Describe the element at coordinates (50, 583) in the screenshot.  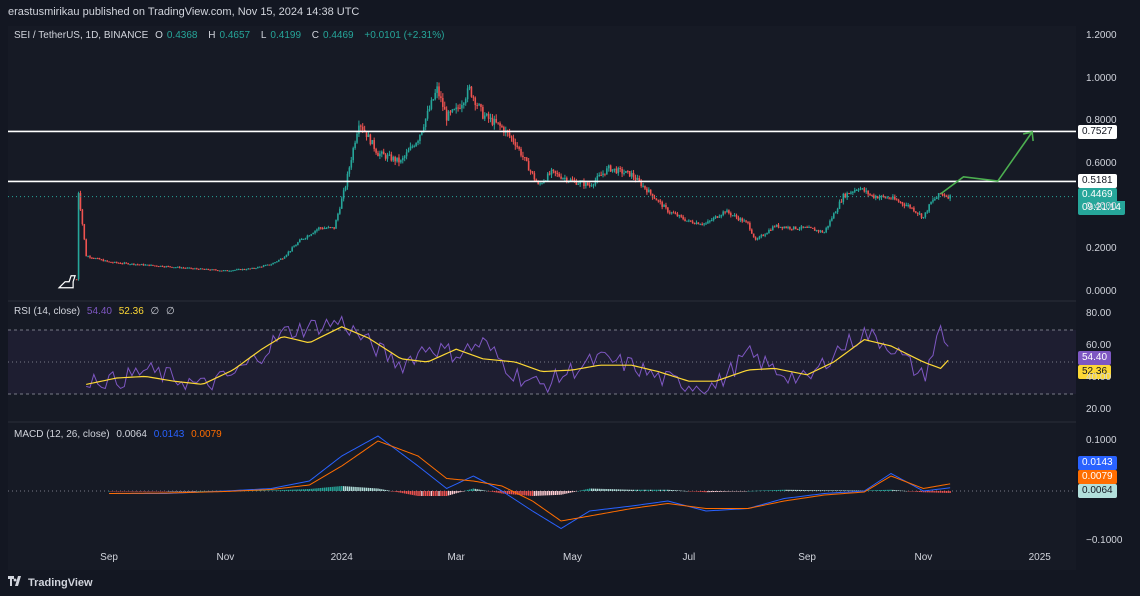
I see `footer-brand: TradingView` at that location.